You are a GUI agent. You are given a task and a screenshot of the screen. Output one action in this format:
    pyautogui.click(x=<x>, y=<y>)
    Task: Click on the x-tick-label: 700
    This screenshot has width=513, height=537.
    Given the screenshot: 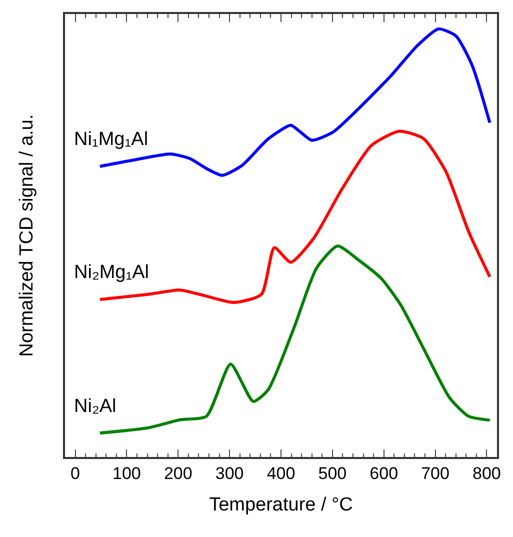 What is the action you would take?
    pyautogui.click(x=435, y=474)
    